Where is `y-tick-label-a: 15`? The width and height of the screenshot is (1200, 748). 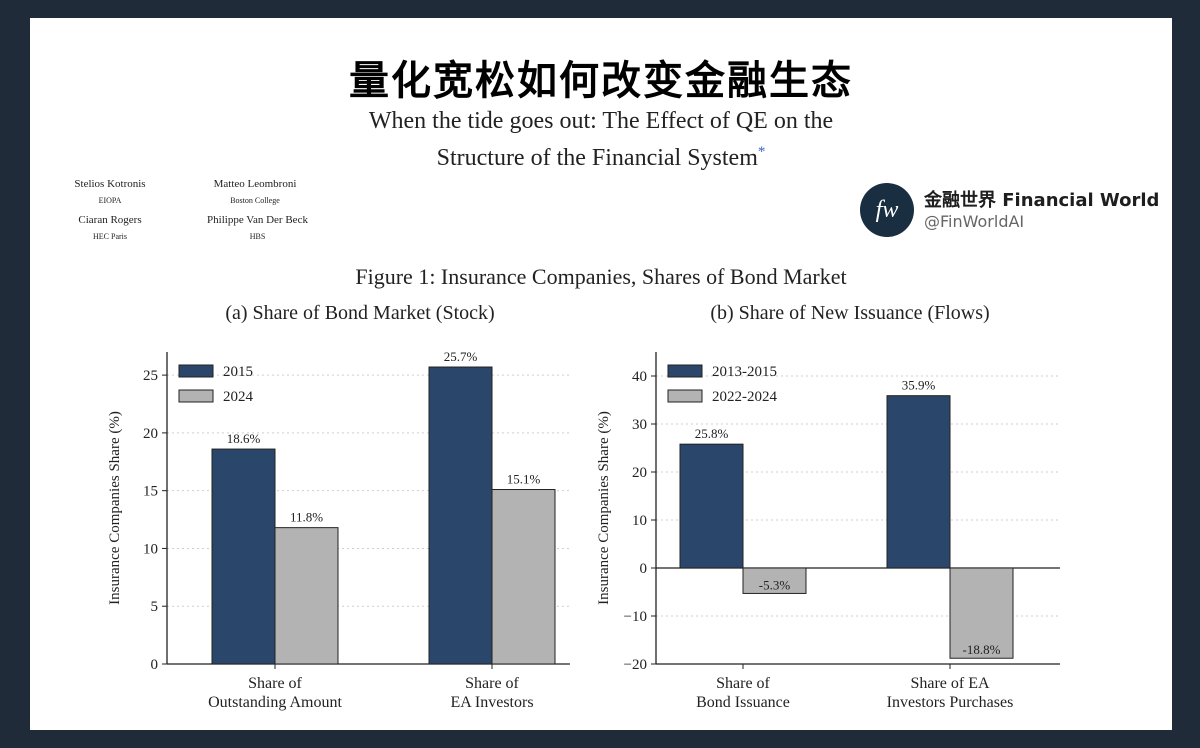 y-tick-label-a: 15 is located at coordinates (150, 492).